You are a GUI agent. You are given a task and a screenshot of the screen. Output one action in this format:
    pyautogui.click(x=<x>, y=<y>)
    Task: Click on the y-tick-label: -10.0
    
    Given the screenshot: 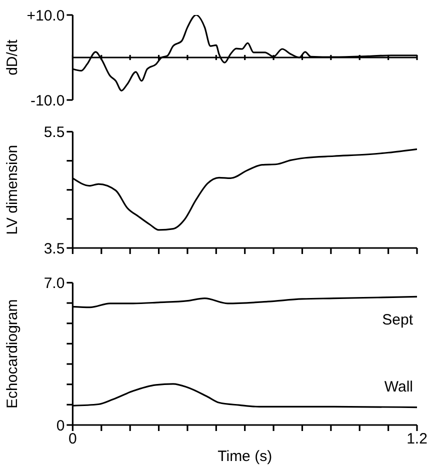 What is the action you would take?
    pyautogui.click(x=47, y=101)
    